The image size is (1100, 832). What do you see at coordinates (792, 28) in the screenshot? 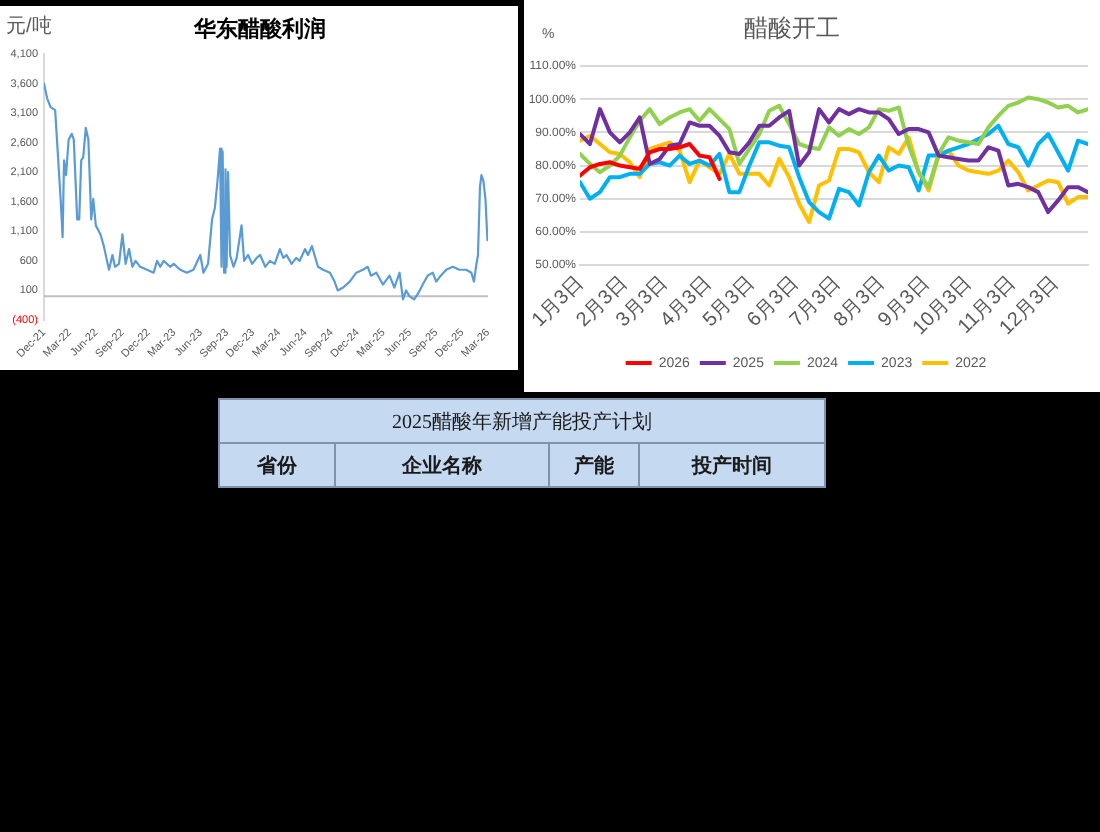
I see `chart-title: 醋酸开工` at bounding box center [792, 28].